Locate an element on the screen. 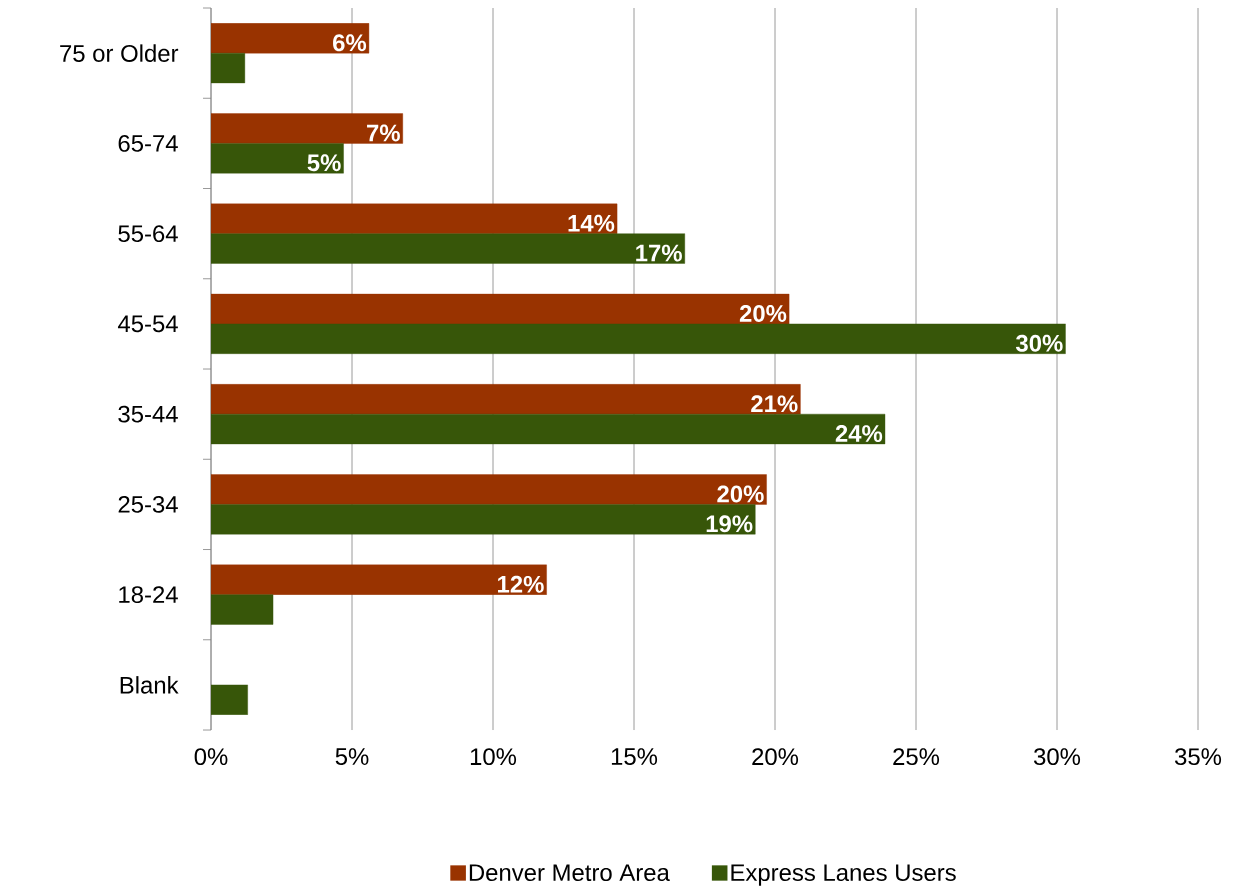 Image resolution: width=1236 pixels, height=889 pixels. y-tick-label: 55-64 is located at coordinates (148, 234).